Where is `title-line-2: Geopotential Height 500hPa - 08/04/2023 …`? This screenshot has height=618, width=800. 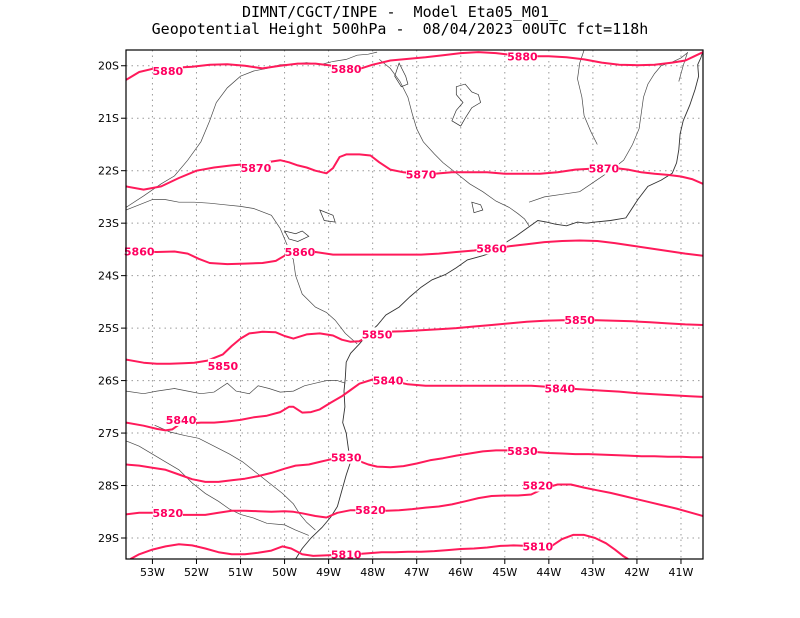 title-line-2: Geopotential Height 500hPa - 08/04/2023 … is located at coordinates (400, 29).